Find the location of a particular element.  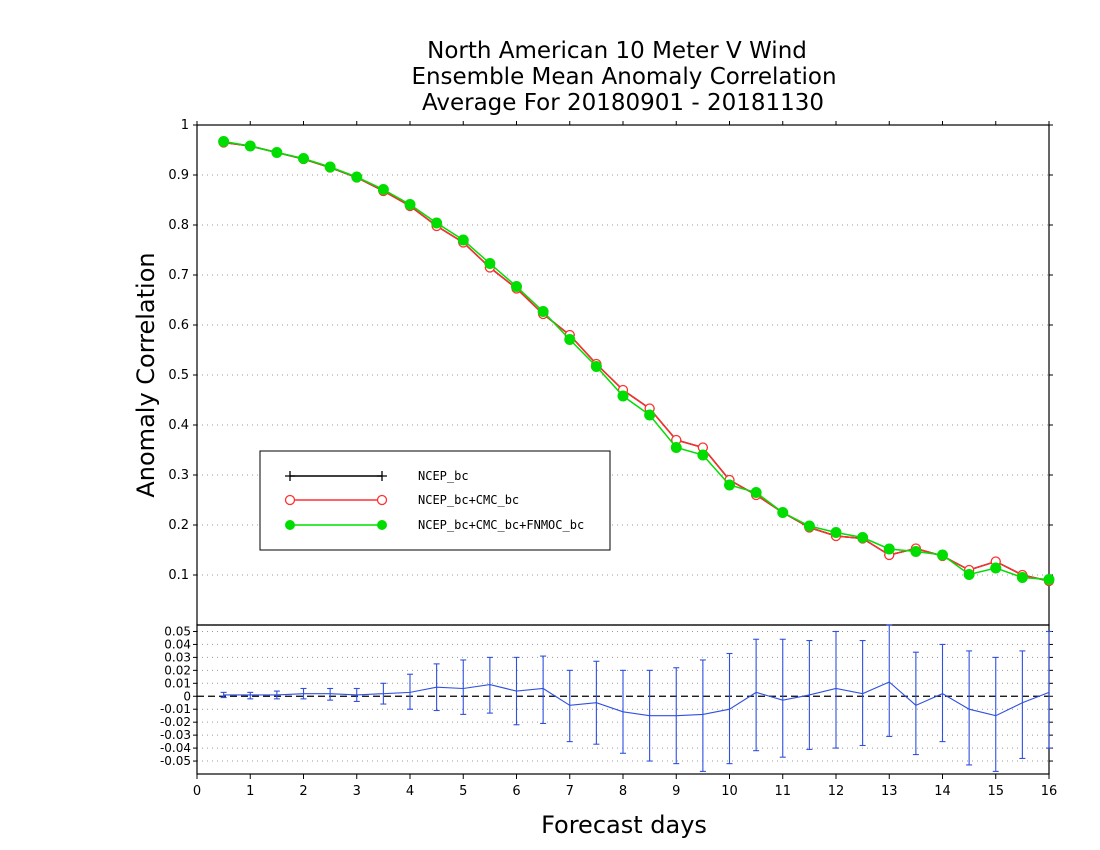

bottom-y-tick-label: 0.03 is located at coordinates (177, 657).